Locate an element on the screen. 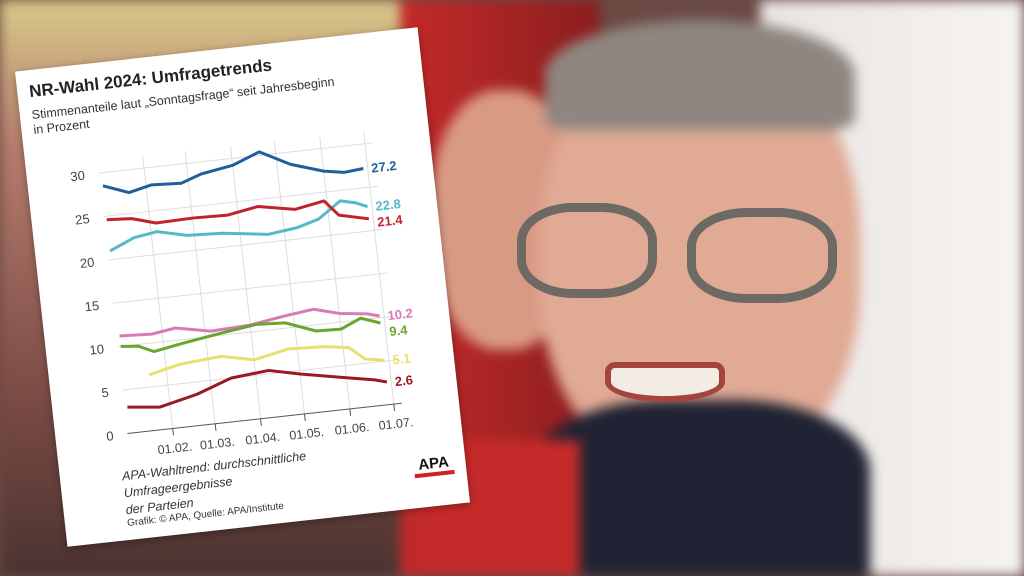 The image size is (1024, 576). series-end-label: 9.4 is located at coordinates (399, 330).